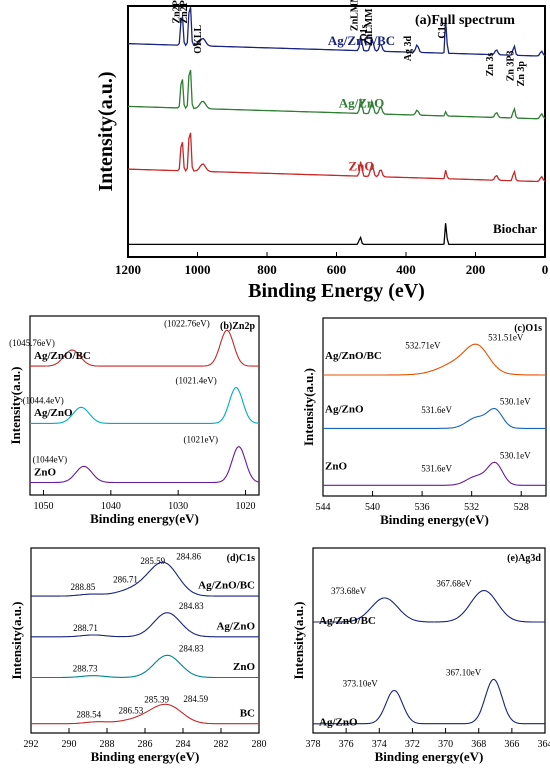  What do you see at coordinates (241, 558) in the screenshot?
I see `chart-title: (d)C1s` at bounding box center [241, 558].